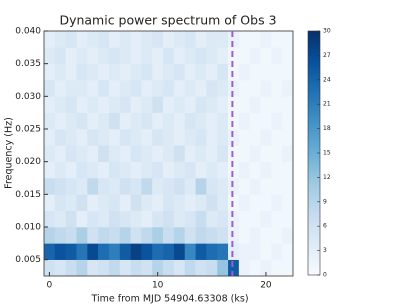  I want to click on y-tick-label: 0.030, so click(28, 97).